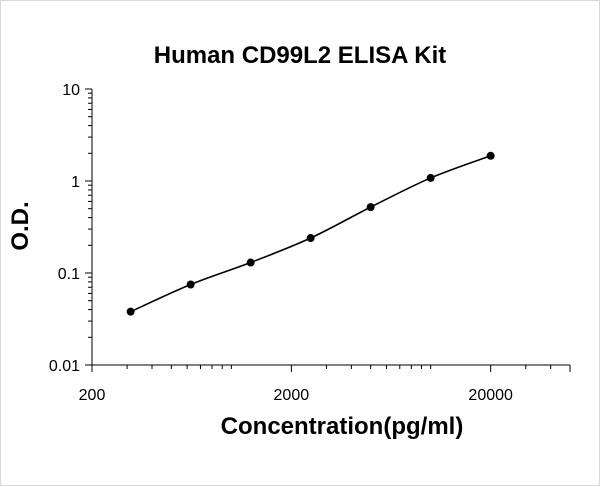 Image resolution: width=600 pixels, height=486 pixels. I want to click on x-tick-label: 20000, so click(490, 395).